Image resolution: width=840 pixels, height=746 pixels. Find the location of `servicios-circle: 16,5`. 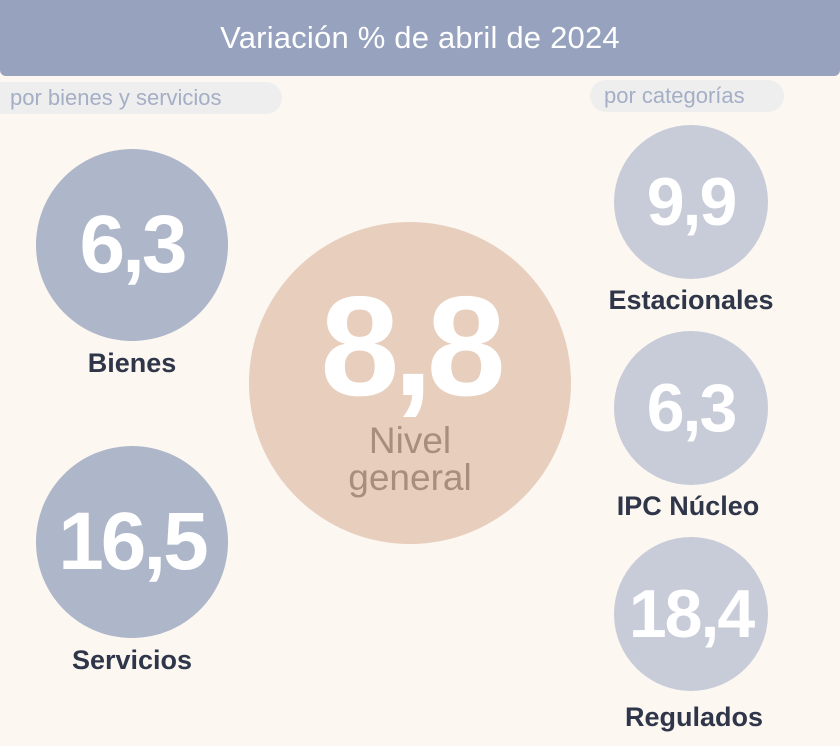

servicios-circle: 16,5 is located at coordinates (132, 542).